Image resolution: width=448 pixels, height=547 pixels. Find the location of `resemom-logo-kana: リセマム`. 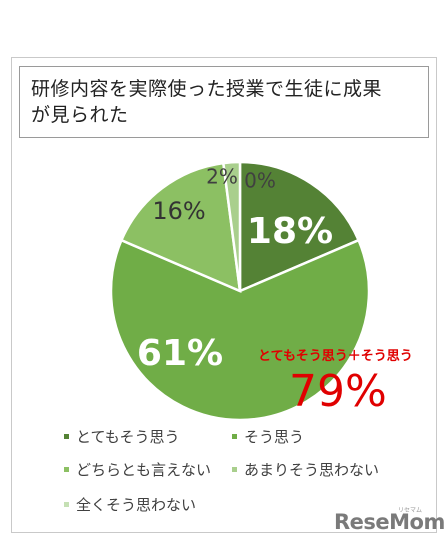

resemom-logo-kana: リセマム is located at coordinates (410, 510).